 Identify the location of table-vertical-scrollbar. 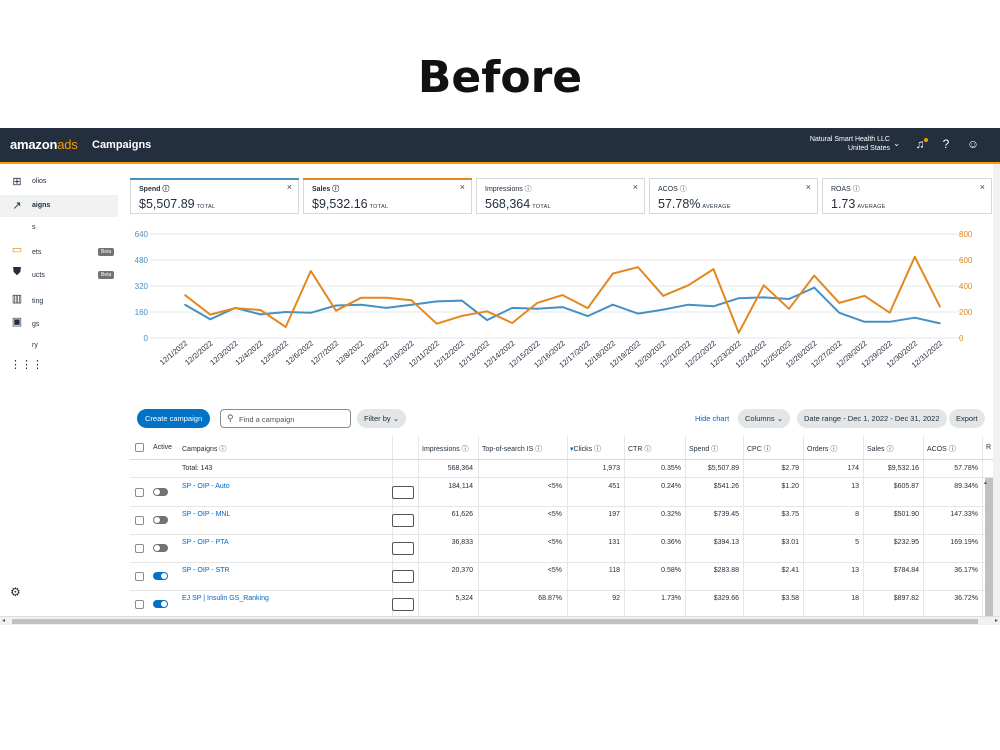
(989, 547).